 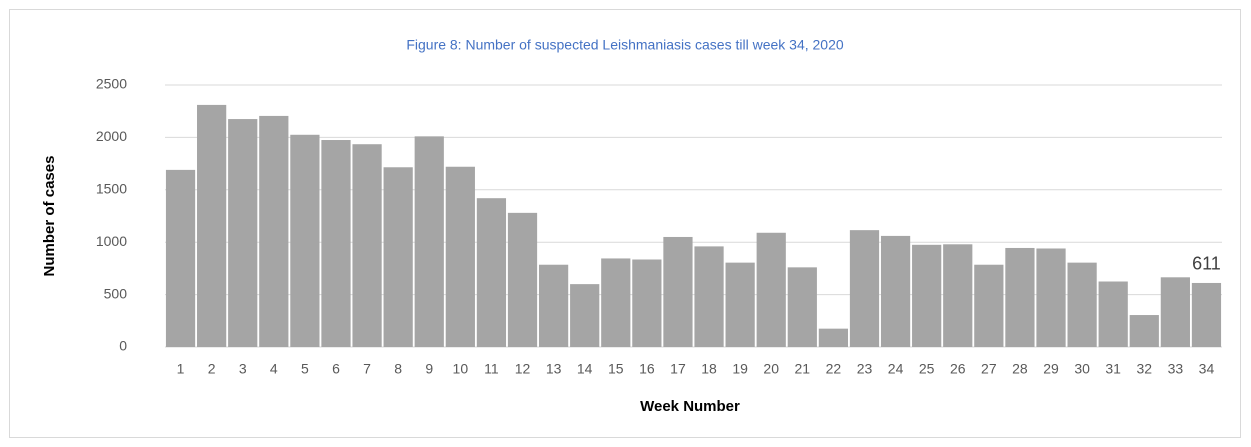 What do you see at coordinates (1206, 264) in the screenshot?
I see `data-label: 611` at bounding box center [1206, 264].